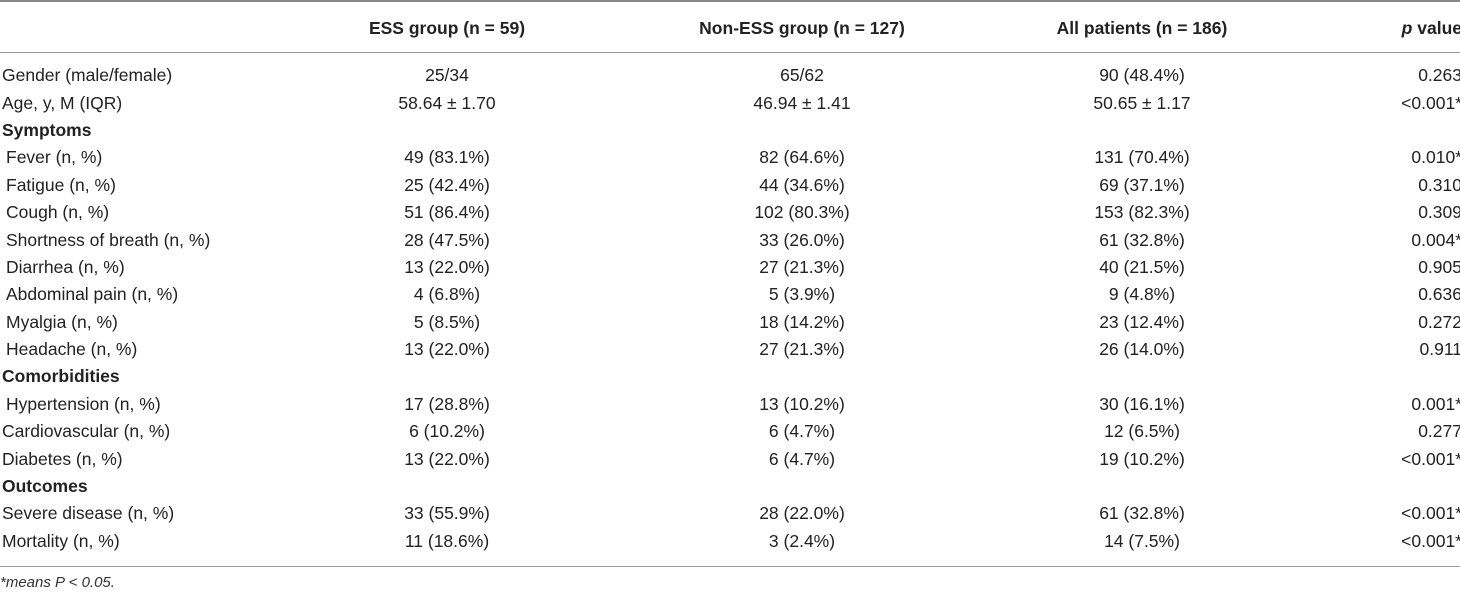 Image resolution: width=1460 pixels, height=594 pixels. I want to click on cell-all: 26 (14.0%), so click(1142, 349).